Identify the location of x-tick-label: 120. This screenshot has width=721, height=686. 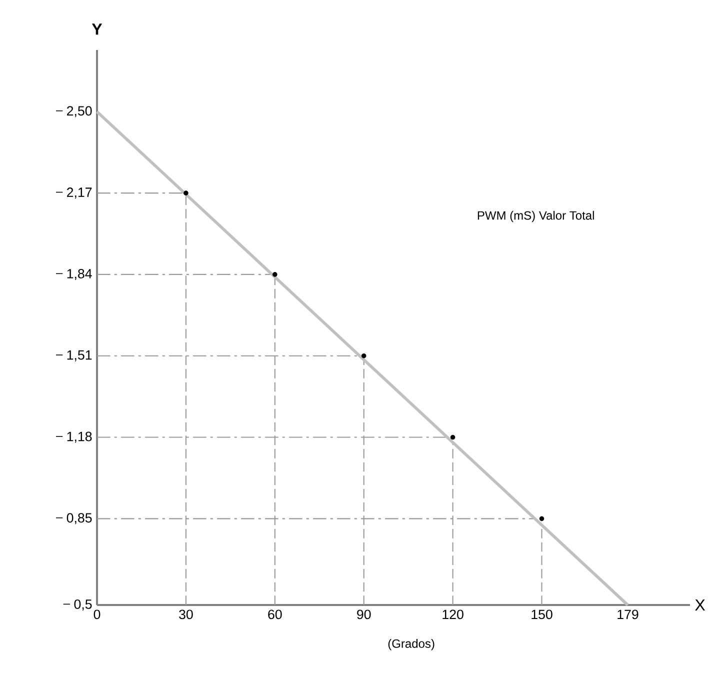
(453, 615).